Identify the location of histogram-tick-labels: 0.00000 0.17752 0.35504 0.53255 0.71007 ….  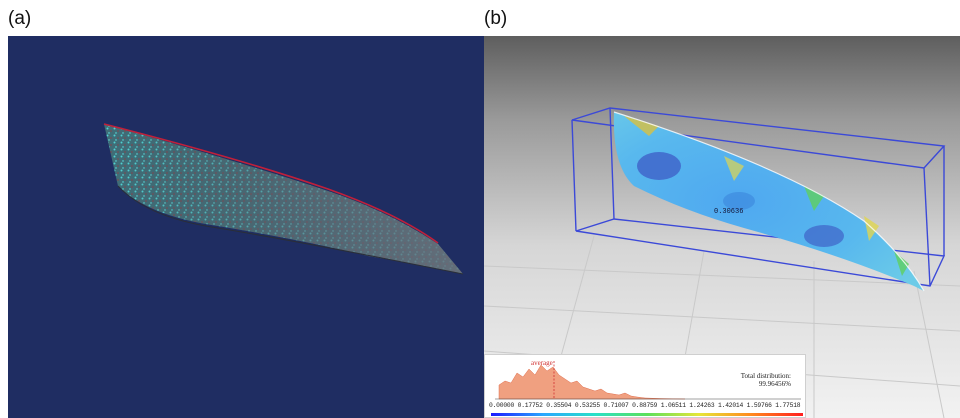
(645, 405).